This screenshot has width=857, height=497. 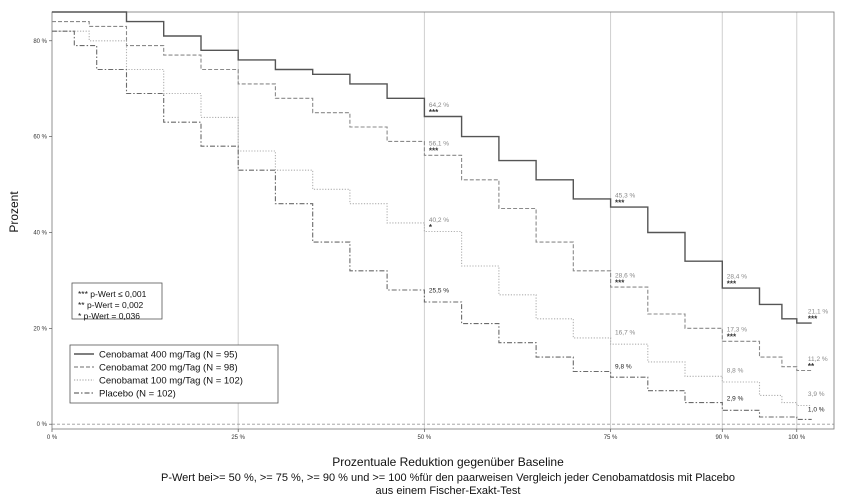 I want to click on pvalue-line-3: * p-Wert = 0,036, so click(x=109, y=316).